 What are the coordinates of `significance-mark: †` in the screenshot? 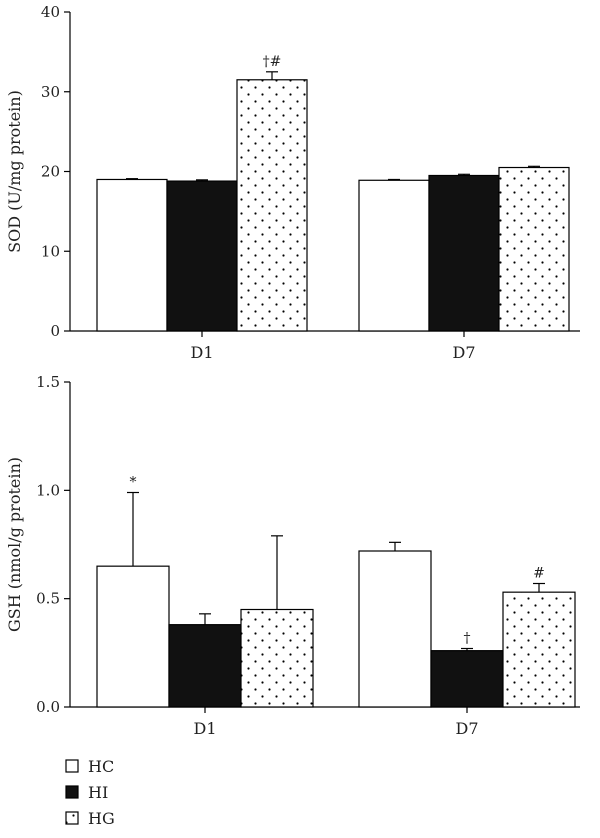 It's located at (467, 639).